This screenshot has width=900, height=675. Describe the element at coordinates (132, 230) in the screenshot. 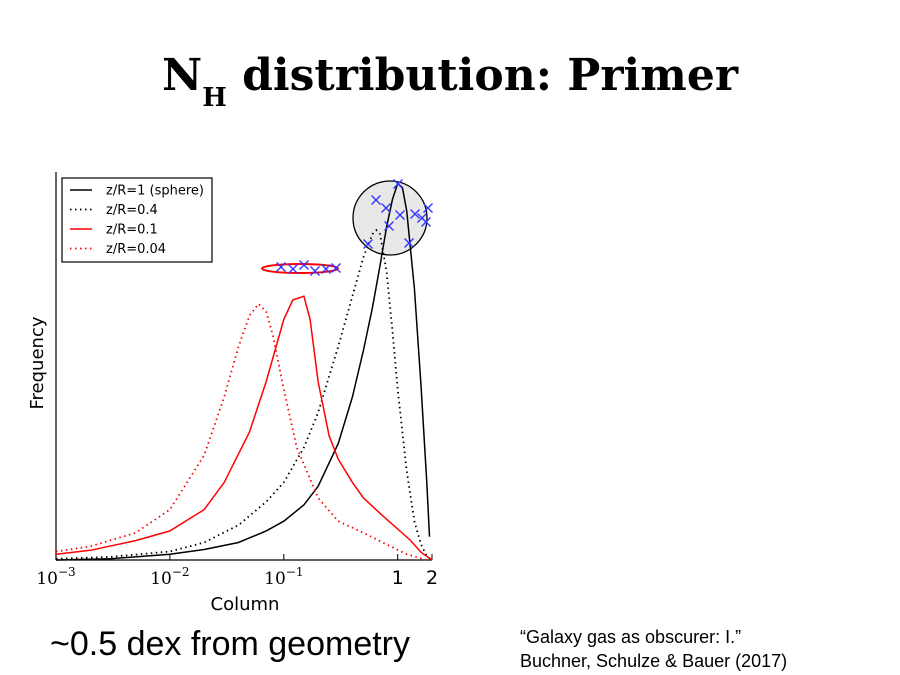

I see `legend-label: z/R=0.1` at that location.